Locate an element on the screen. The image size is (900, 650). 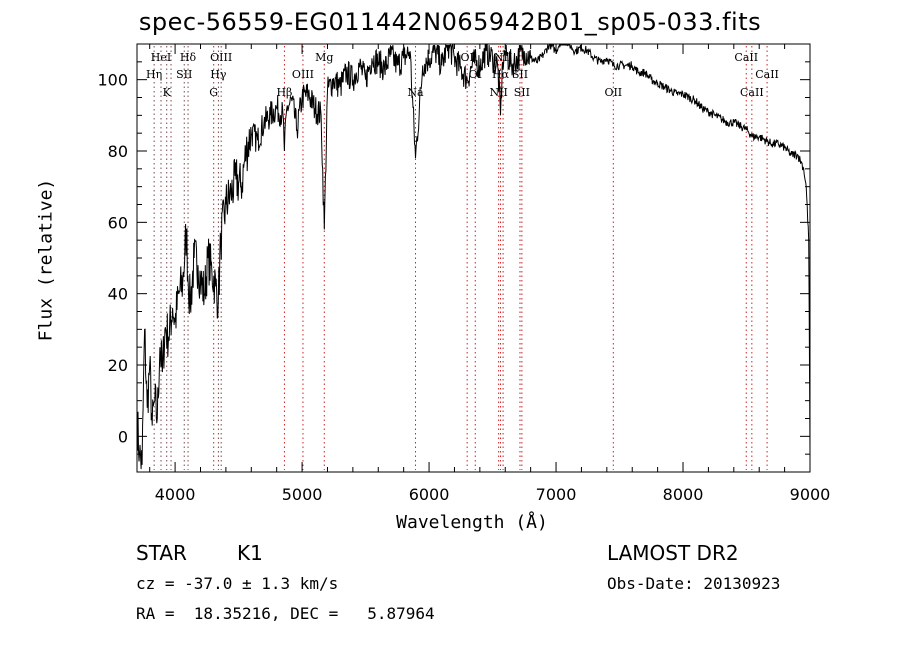
x-tick-label: 8000 is located at coordinates (683, 494).